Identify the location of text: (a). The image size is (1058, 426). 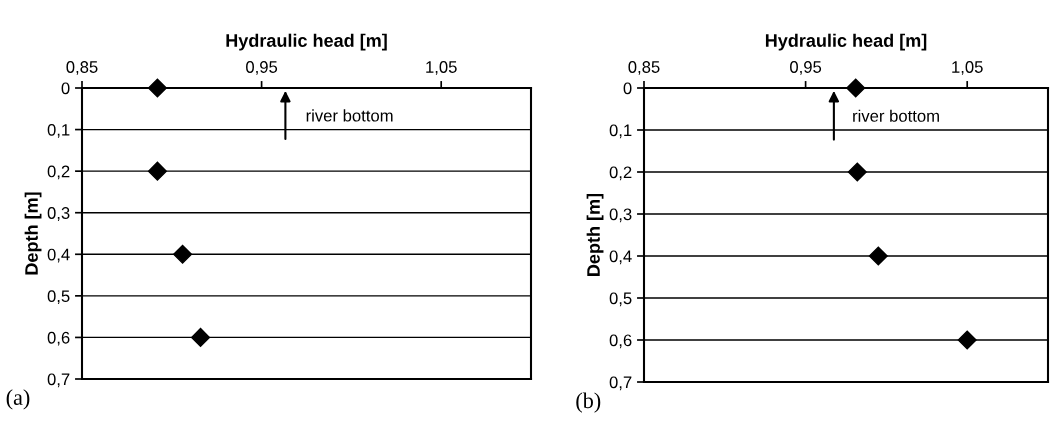
(18, 399).